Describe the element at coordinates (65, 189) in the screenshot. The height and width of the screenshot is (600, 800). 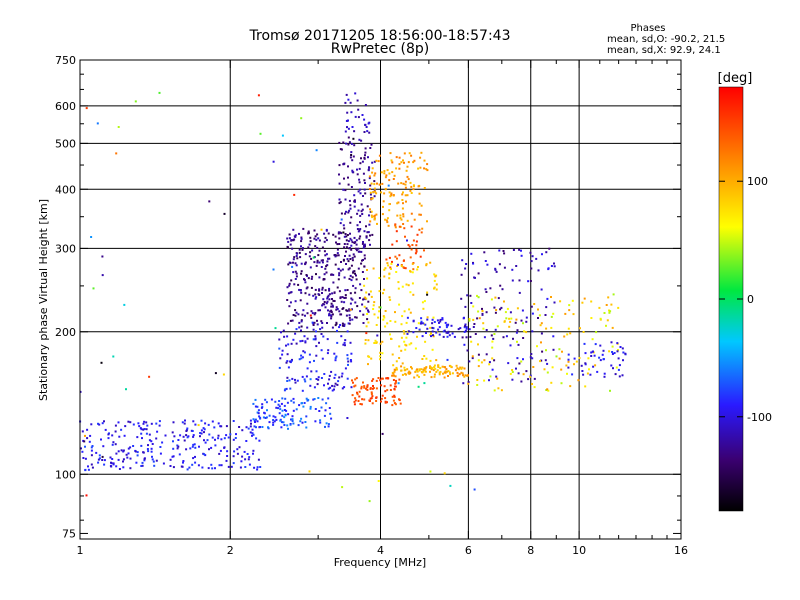
I see `y-tick-label: 400` at that location.